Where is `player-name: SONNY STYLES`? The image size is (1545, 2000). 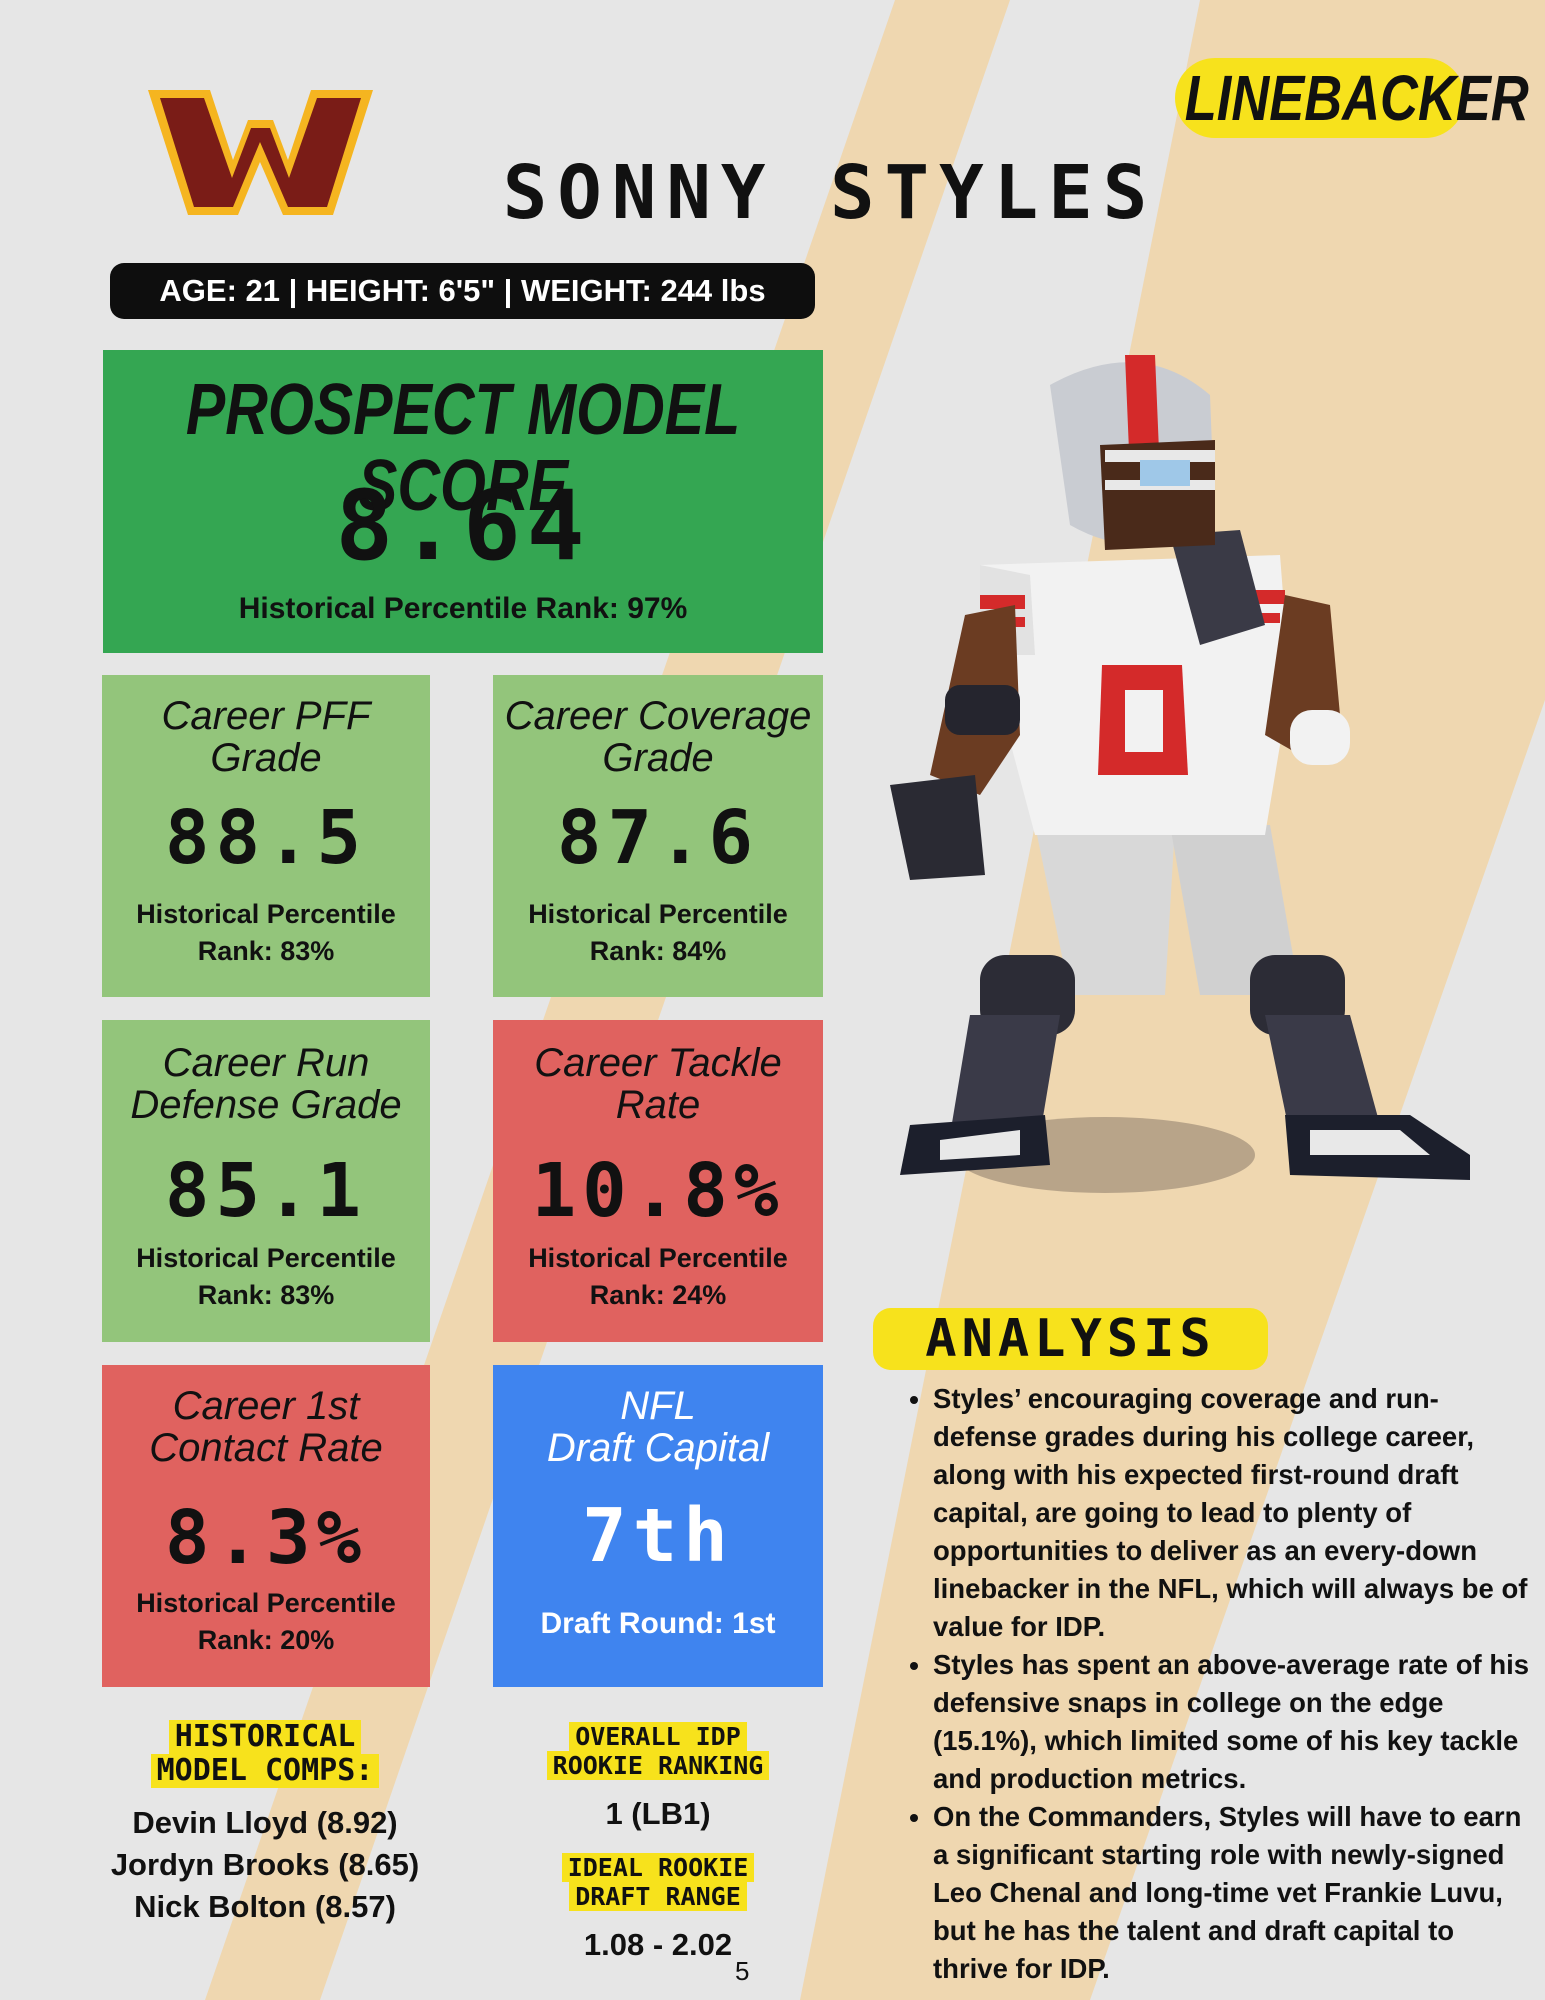
player-name: SONNY STYLES is located at coordinates (830, 193).